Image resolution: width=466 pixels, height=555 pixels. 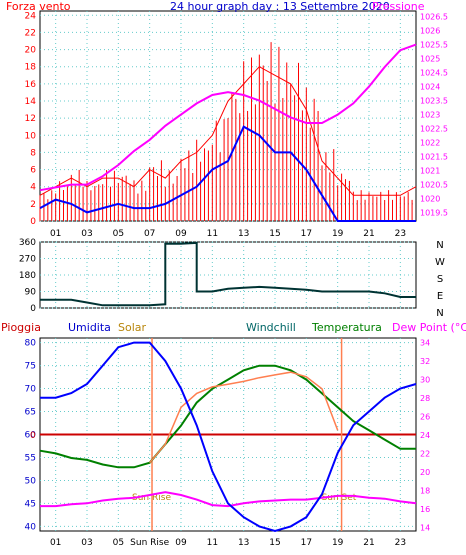 I want to click on dewpoint-legend: Dew Point (°C), so click(x=429, y=327).